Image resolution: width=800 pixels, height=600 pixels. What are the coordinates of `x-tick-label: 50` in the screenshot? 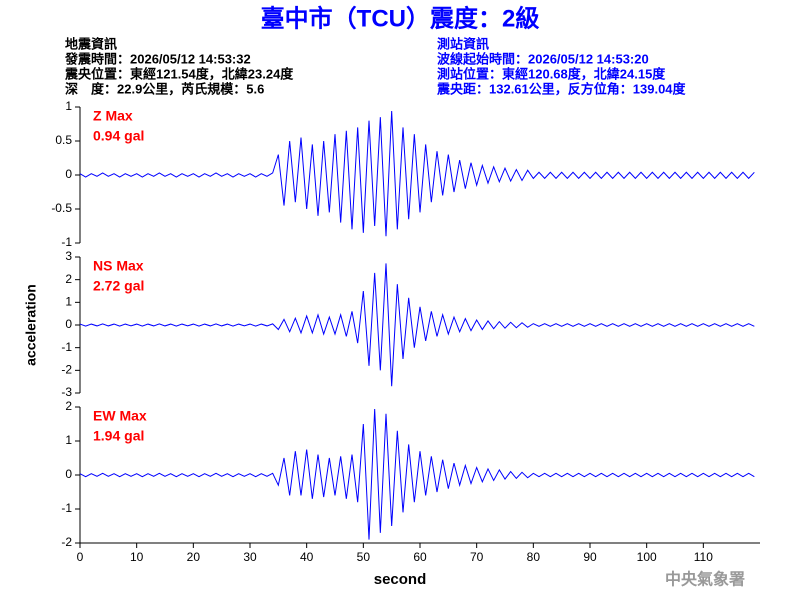 It's located at (364, 557).